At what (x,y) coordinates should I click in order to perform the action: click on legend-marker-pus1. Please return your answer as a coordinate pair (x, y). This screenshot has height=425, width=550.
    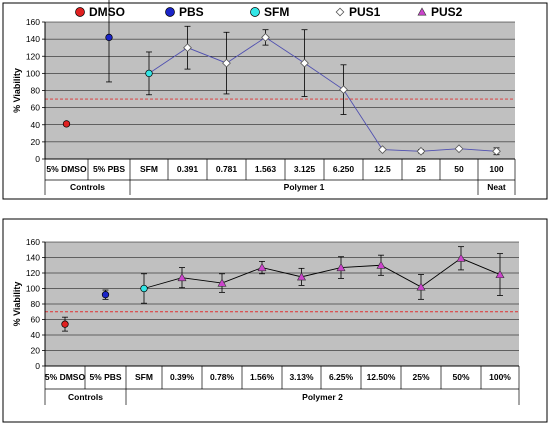
    Looking at the image, I should click on (340, 12).